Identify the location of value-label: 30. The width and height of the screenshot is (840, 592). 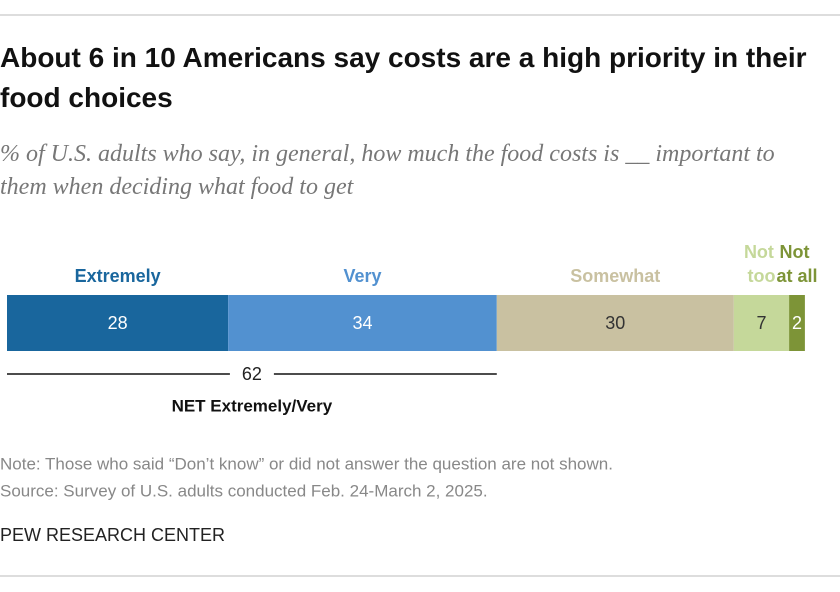
(615, 323).